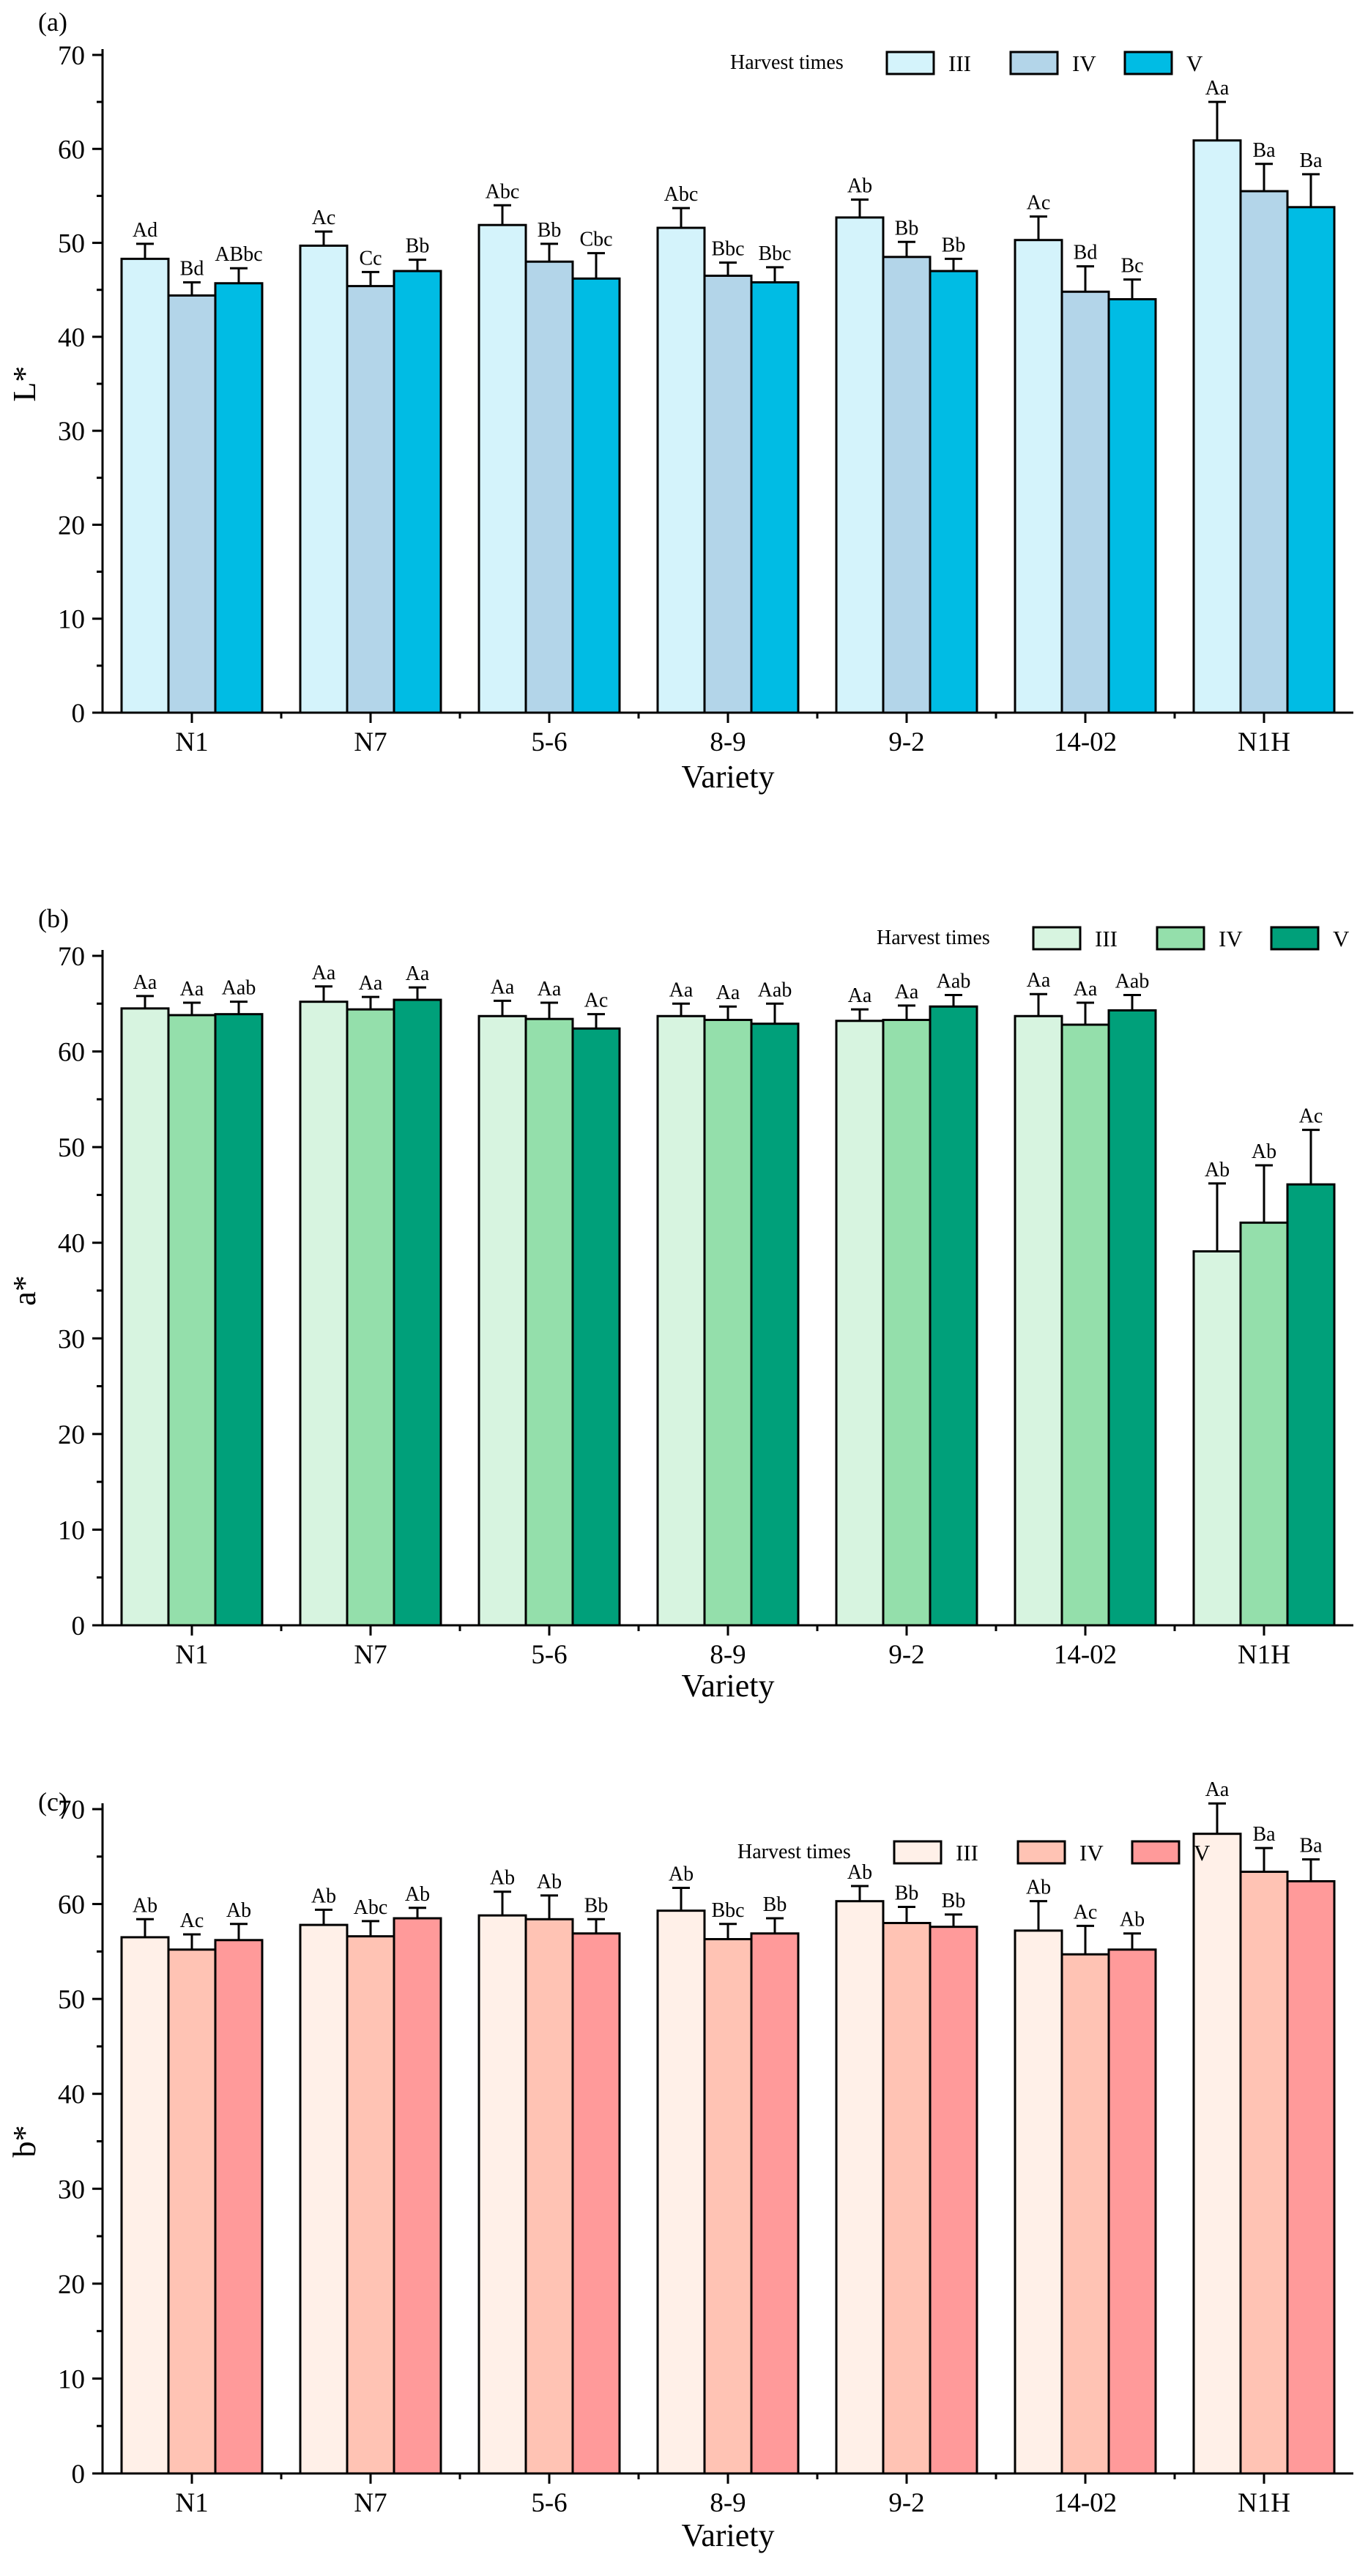  Describe the element at coordinates (52, 22) in the screenshot. I see `panel-label: (a)` at that location.